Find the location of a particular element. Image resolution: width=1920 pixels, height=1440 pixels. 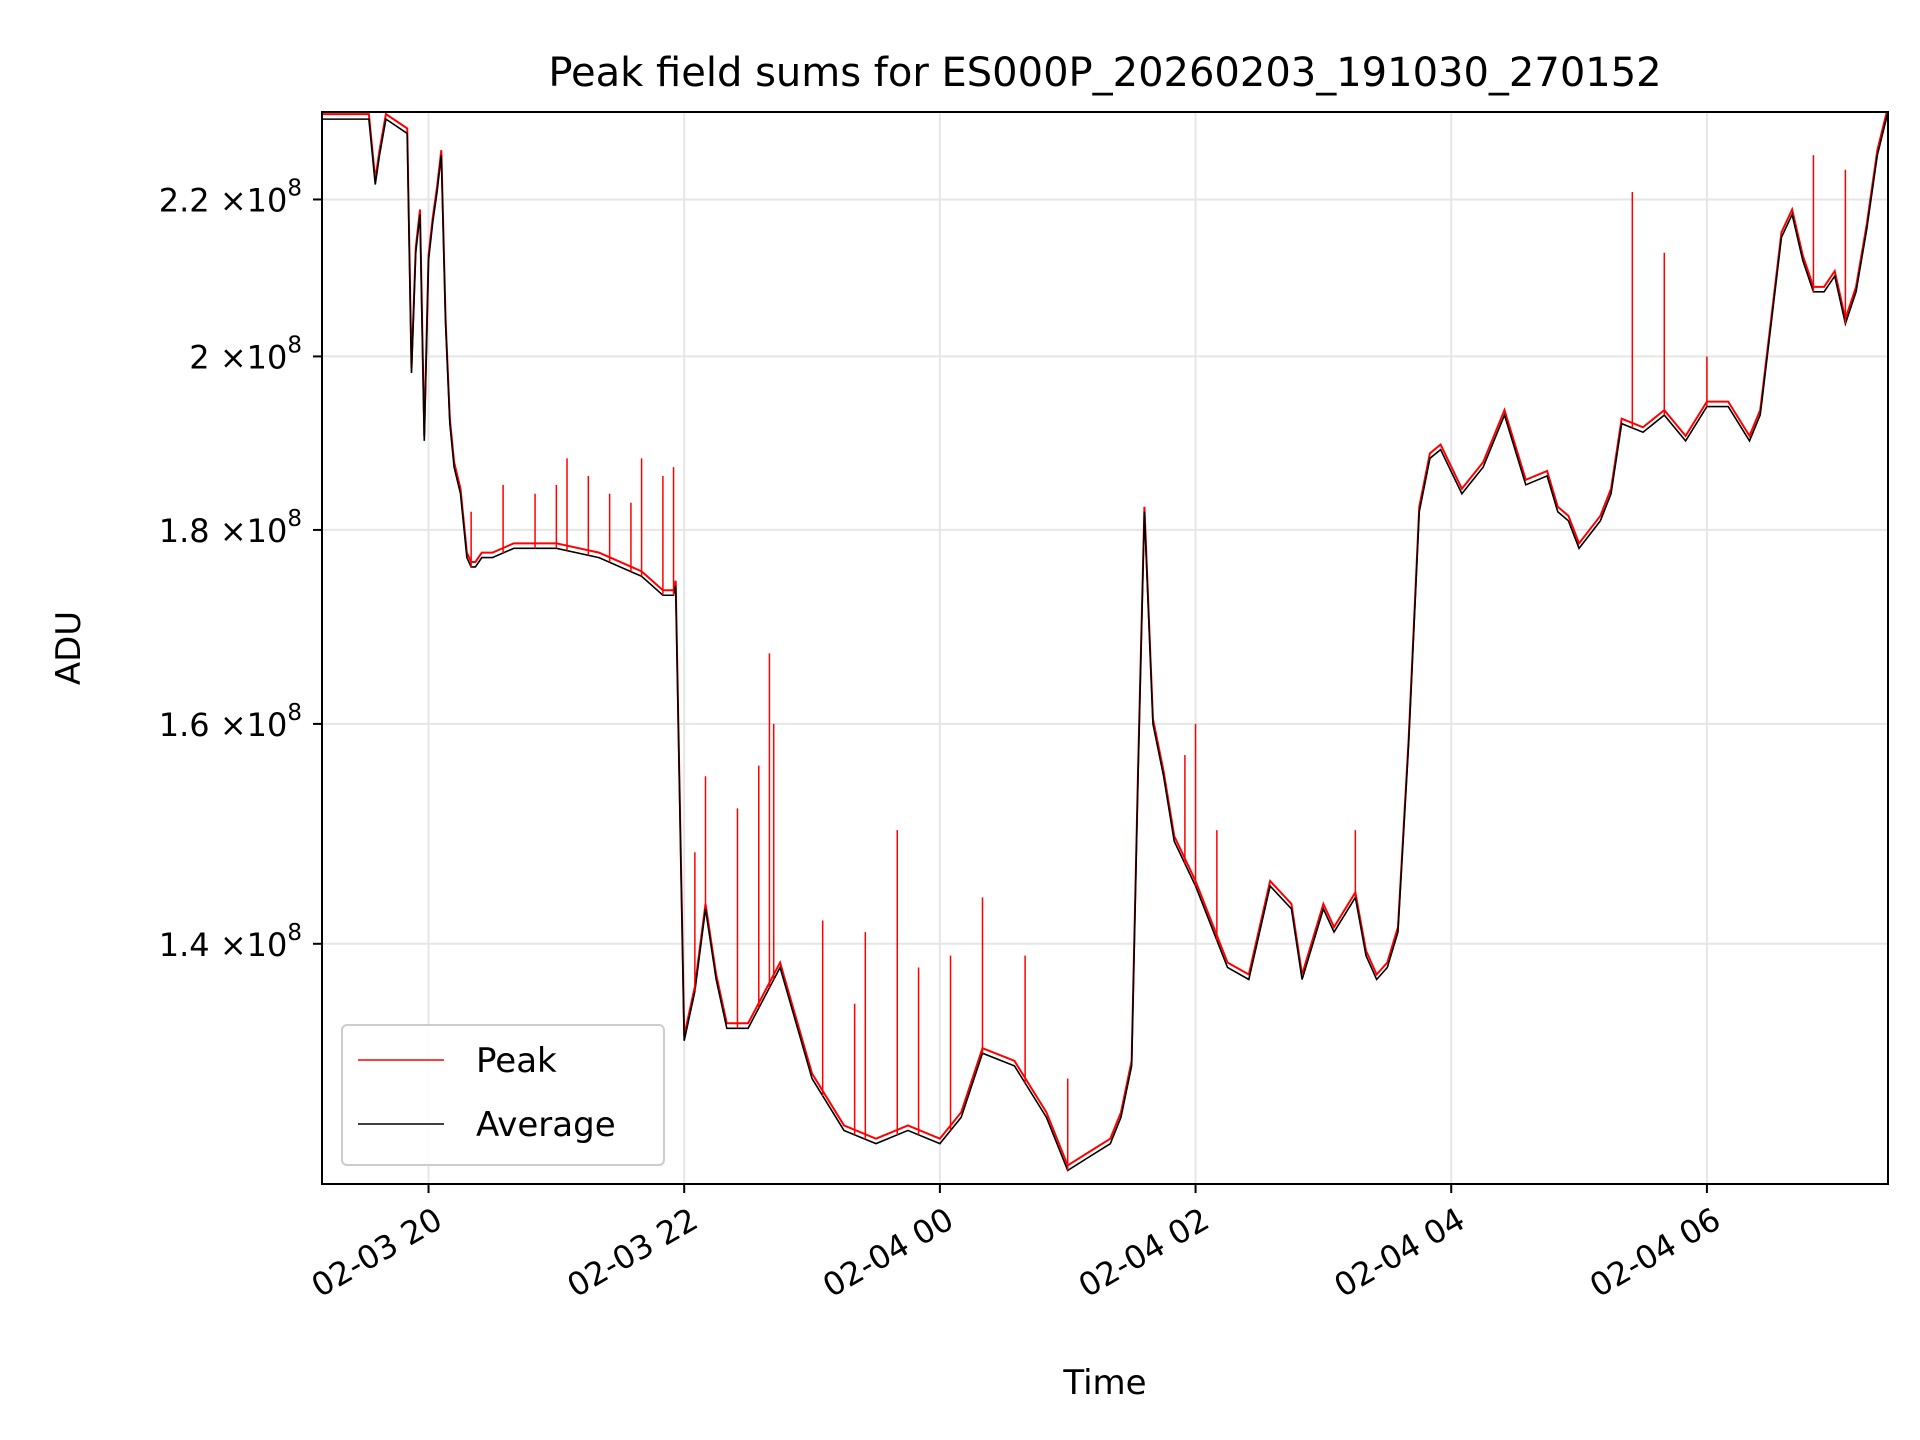

y-tick-label: 2 ×108 is located at coordinates (245, 354).